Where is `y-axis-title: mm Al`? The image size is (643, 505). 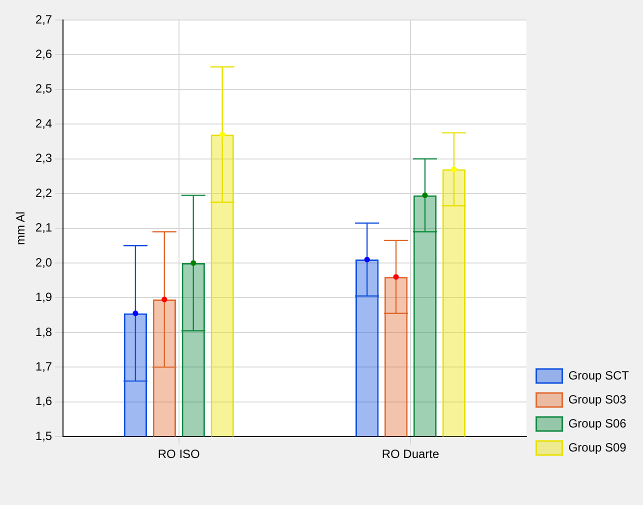 y-axis-title: mm Al is located at coordinates (21, 228).